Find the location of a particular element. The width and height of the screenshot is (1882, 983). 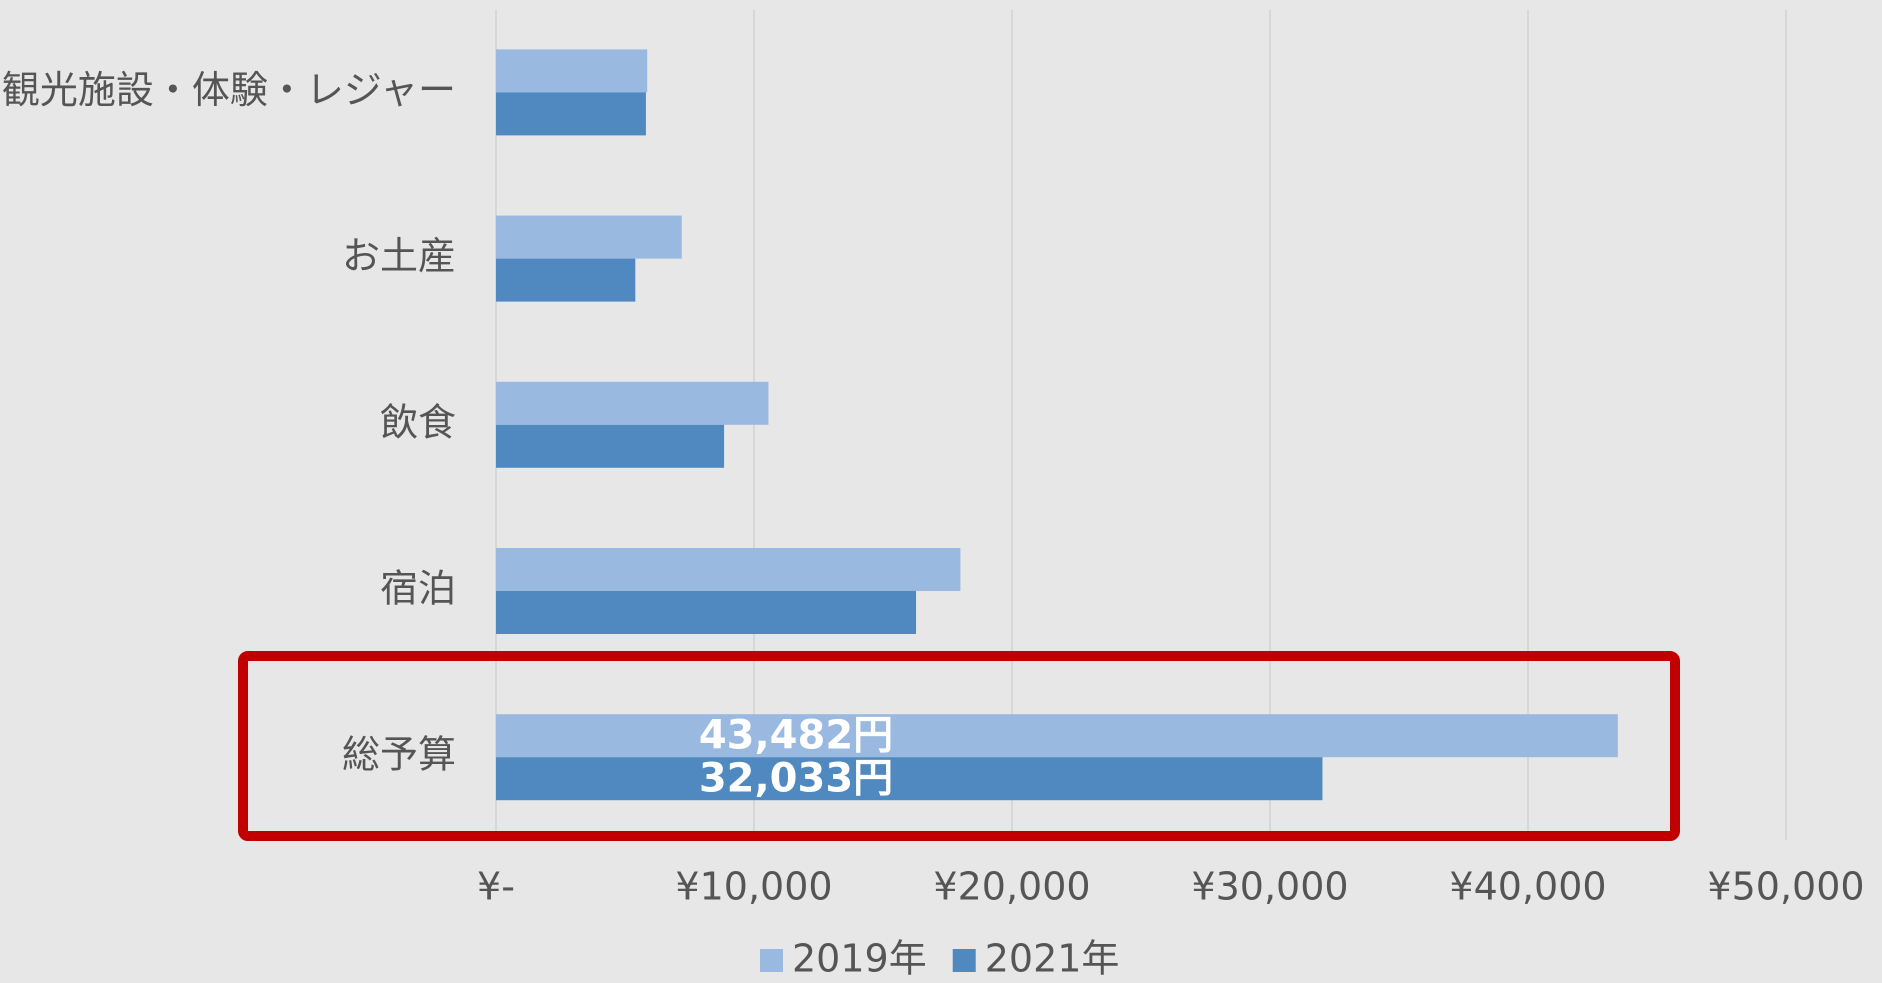

highlight-box is located at coordinates (959, 746).